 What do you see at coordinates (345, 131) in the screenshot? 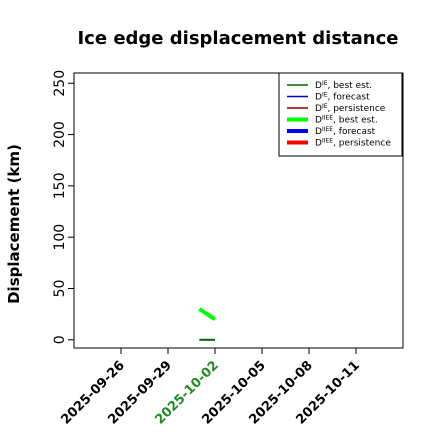
I see `legend-entry: DIIEE, forecast` at bounding box center [345, 131].